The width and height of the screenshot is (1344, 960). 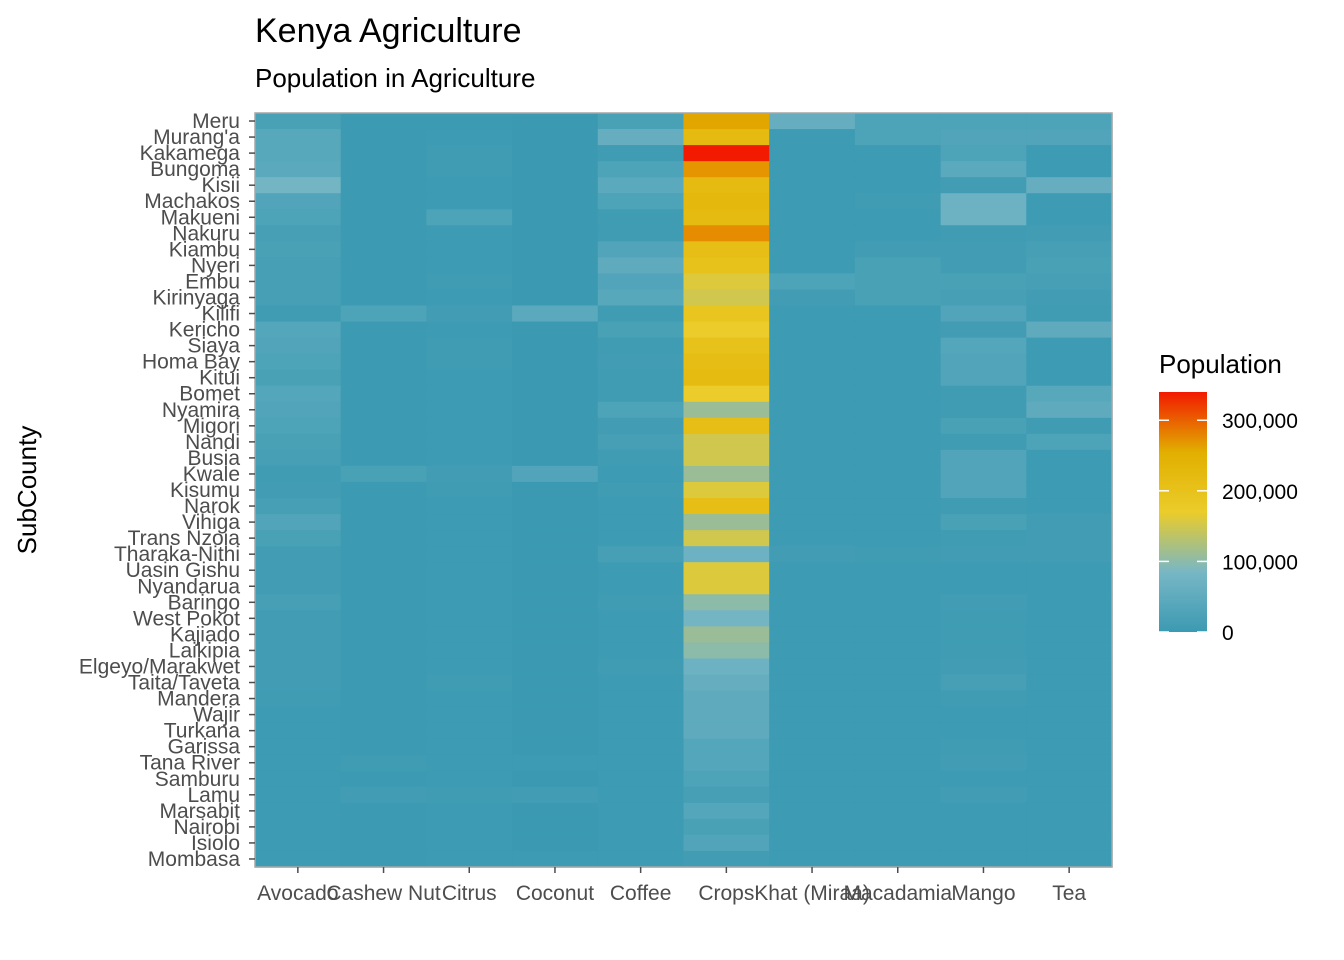 I want to click on y-tick-label: Kiambu, so click(x=204, y=249).